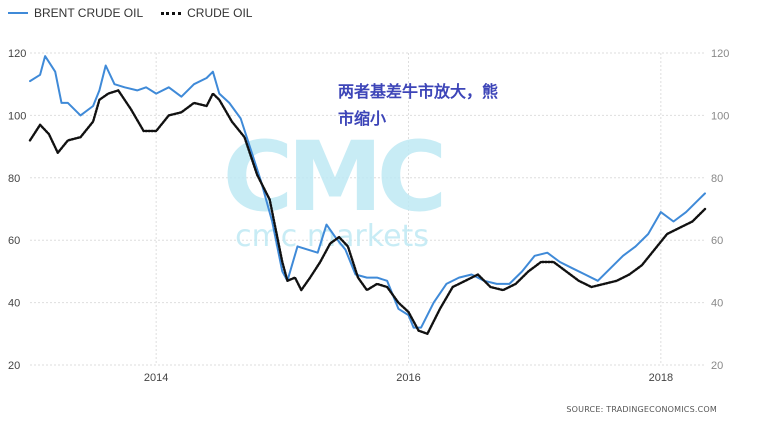  I want to click on y-axis-right: 20 40 60 80 100 120, so click(720, 210).